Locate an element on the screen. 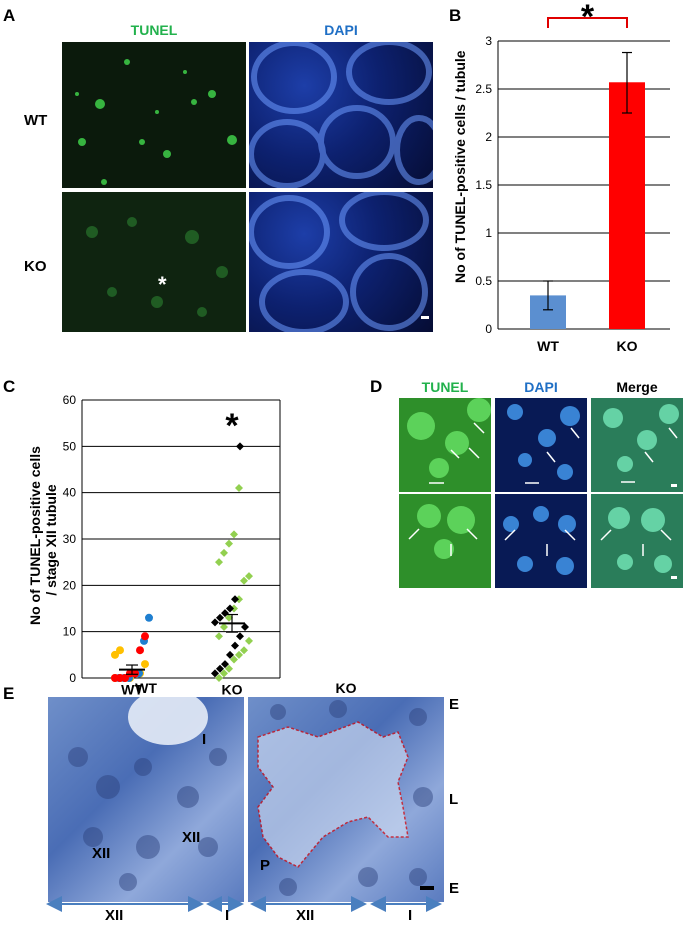  panel-d-merge-bottom is located at coordinates (637, 541).